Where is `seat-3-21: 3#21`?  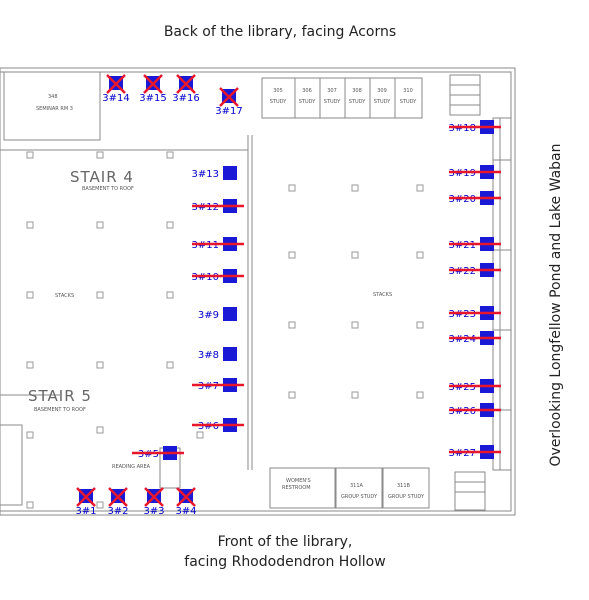 seat-3-21: 3#21 is located at coordinates (475, 244).